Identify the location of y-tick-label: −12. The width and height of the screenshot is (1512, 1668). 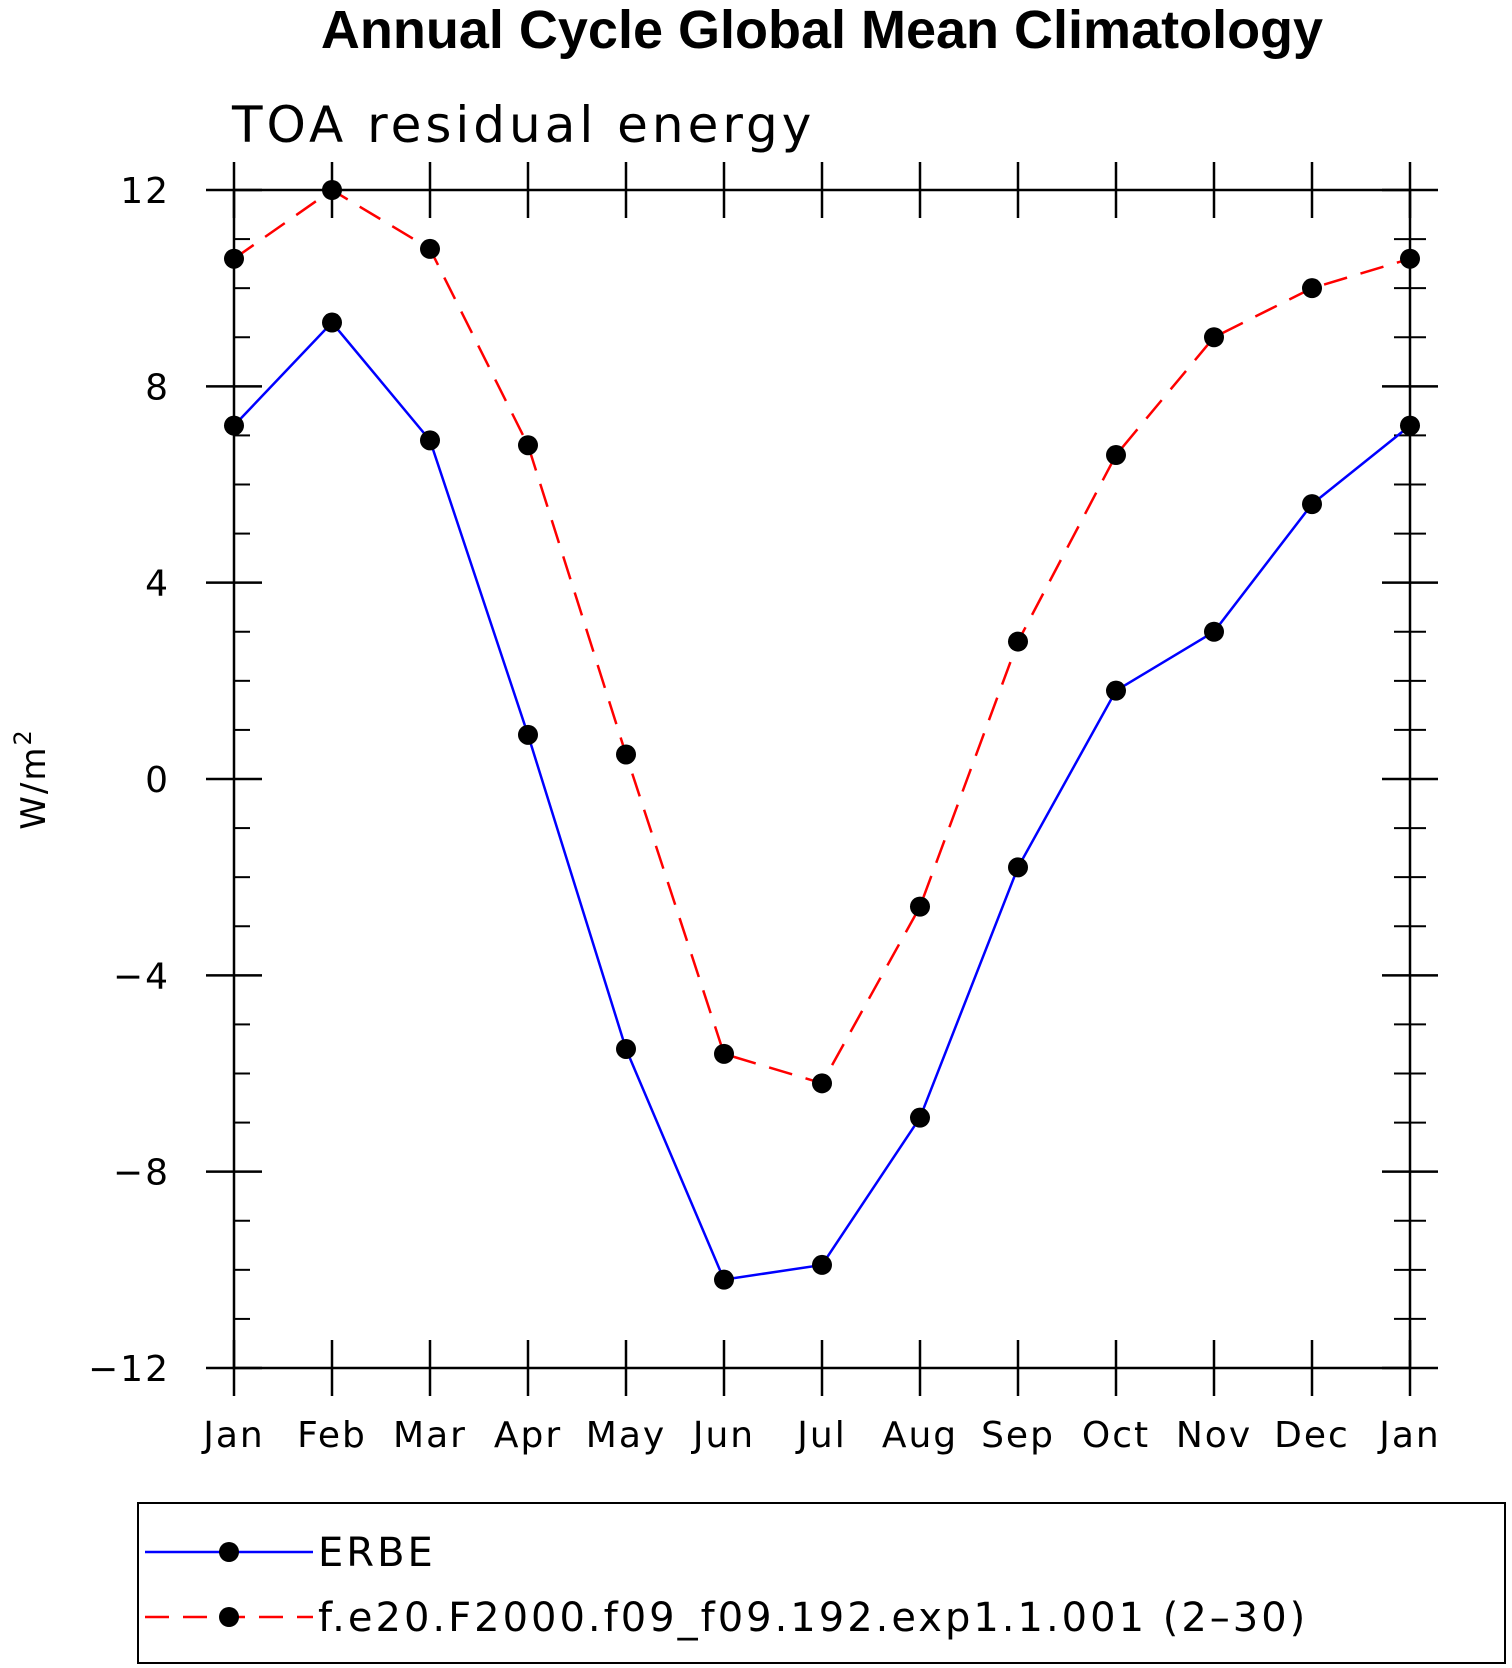
(129, 1369).